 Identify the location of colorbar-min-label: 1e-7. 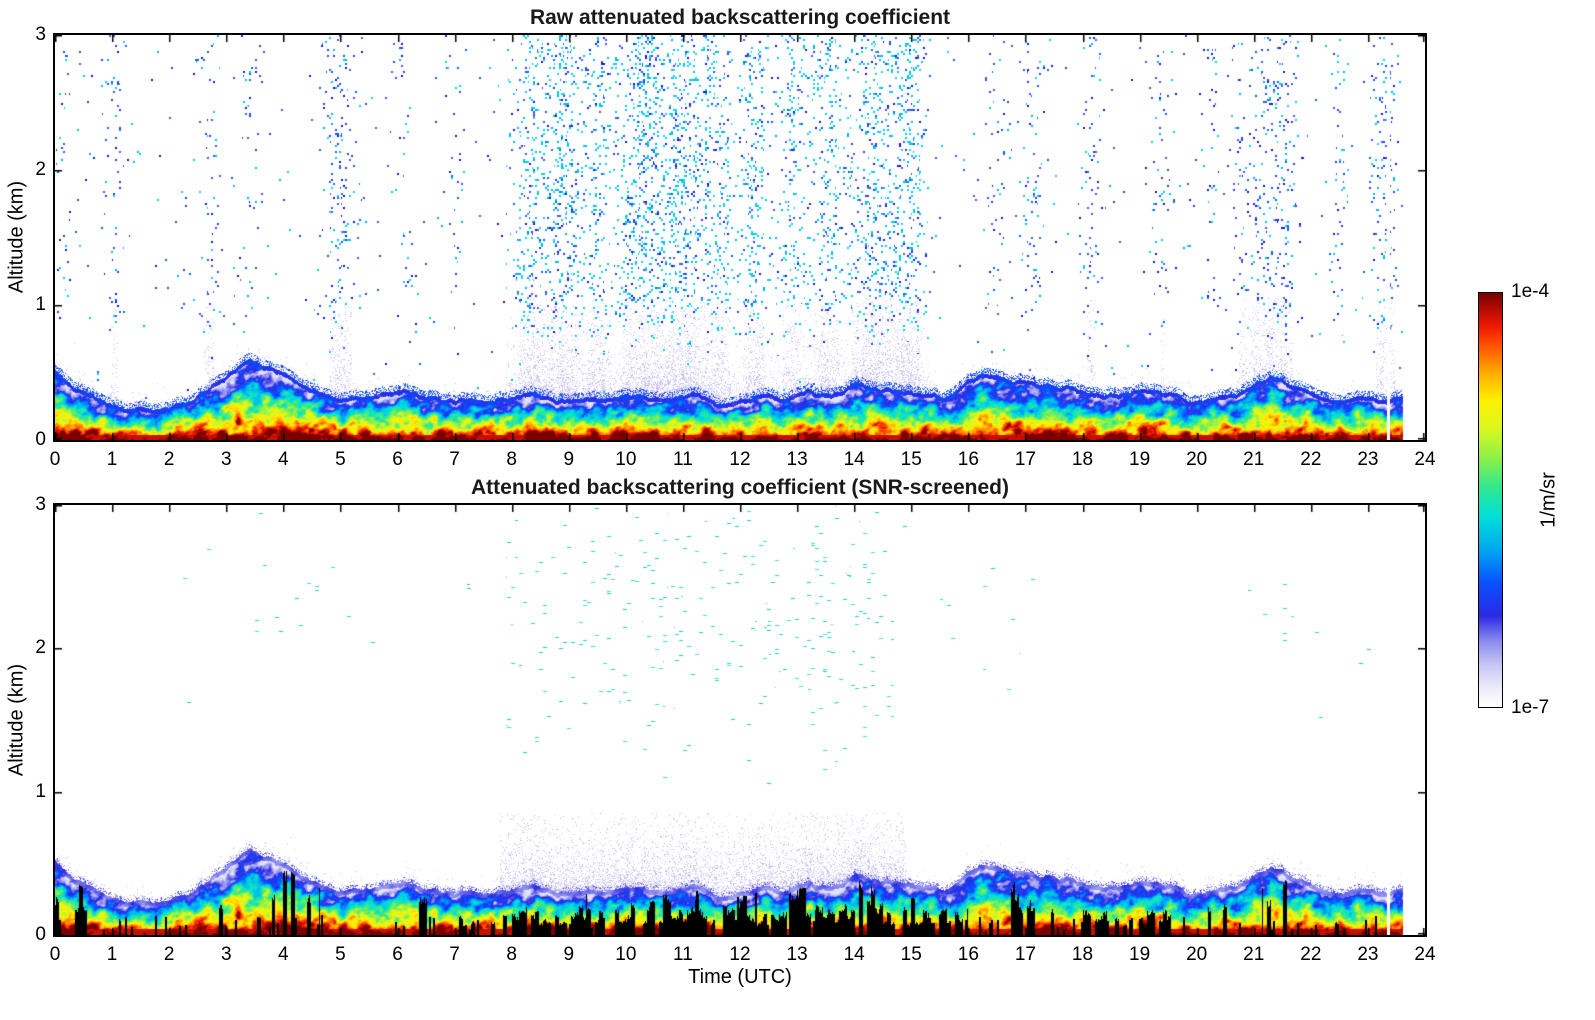
(1530, 707).